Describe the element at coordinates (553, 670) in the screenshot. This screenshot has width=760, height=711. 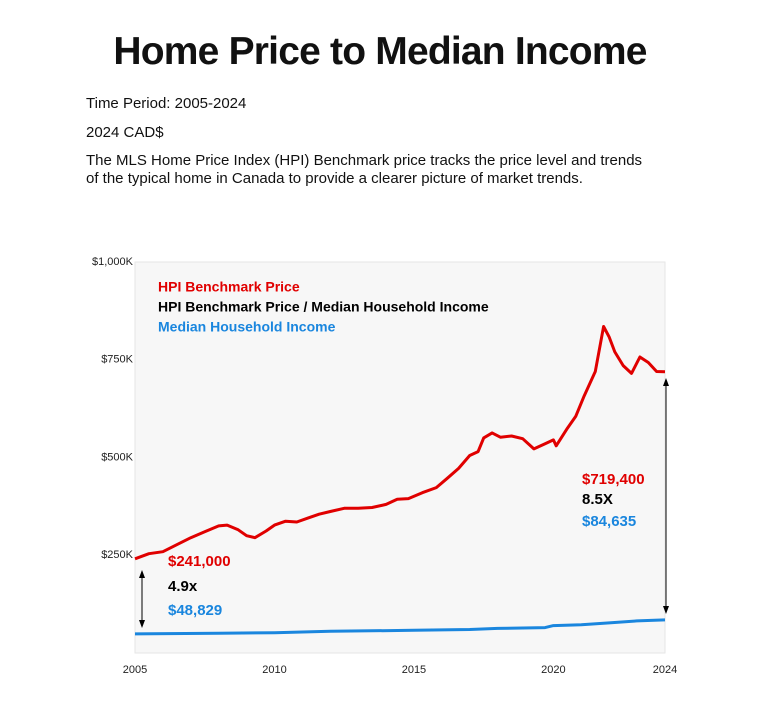
I see `x-tick-label: 2020` at that location.